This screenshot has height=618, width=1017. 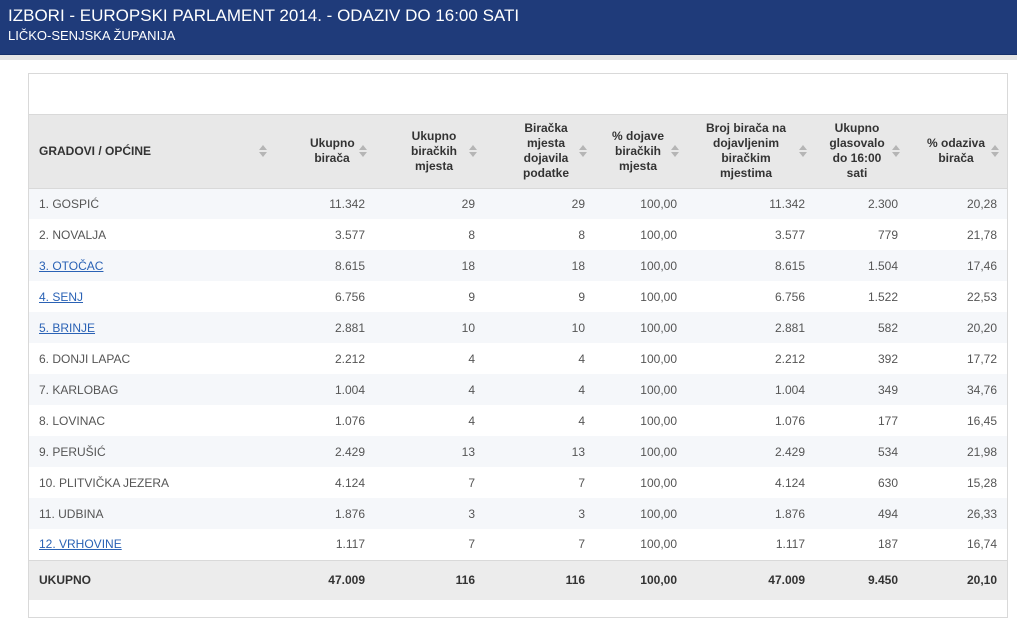 What do you see at coordinates (751, 579) in the screenshot?
I see `total-broj: 47.009` at bounding box center [751, 579].